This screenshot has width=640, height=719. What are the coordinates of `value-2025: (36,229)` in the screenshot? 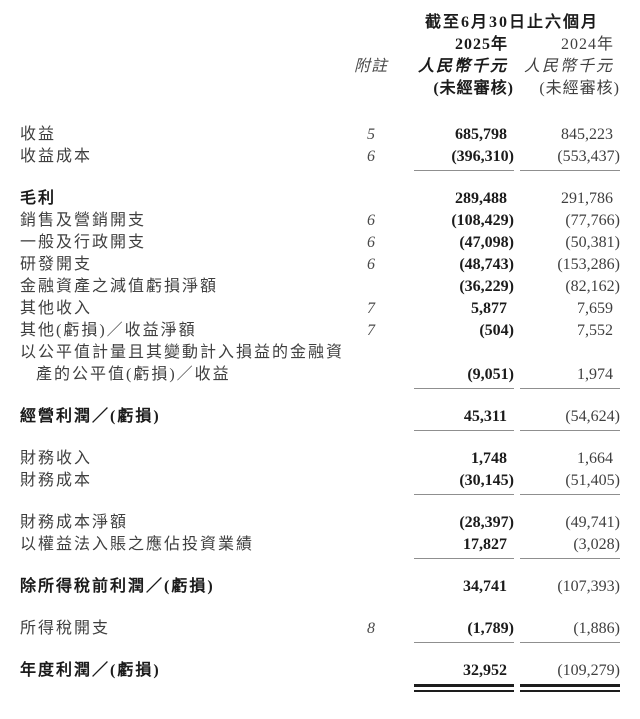 It's located at (486, 286).